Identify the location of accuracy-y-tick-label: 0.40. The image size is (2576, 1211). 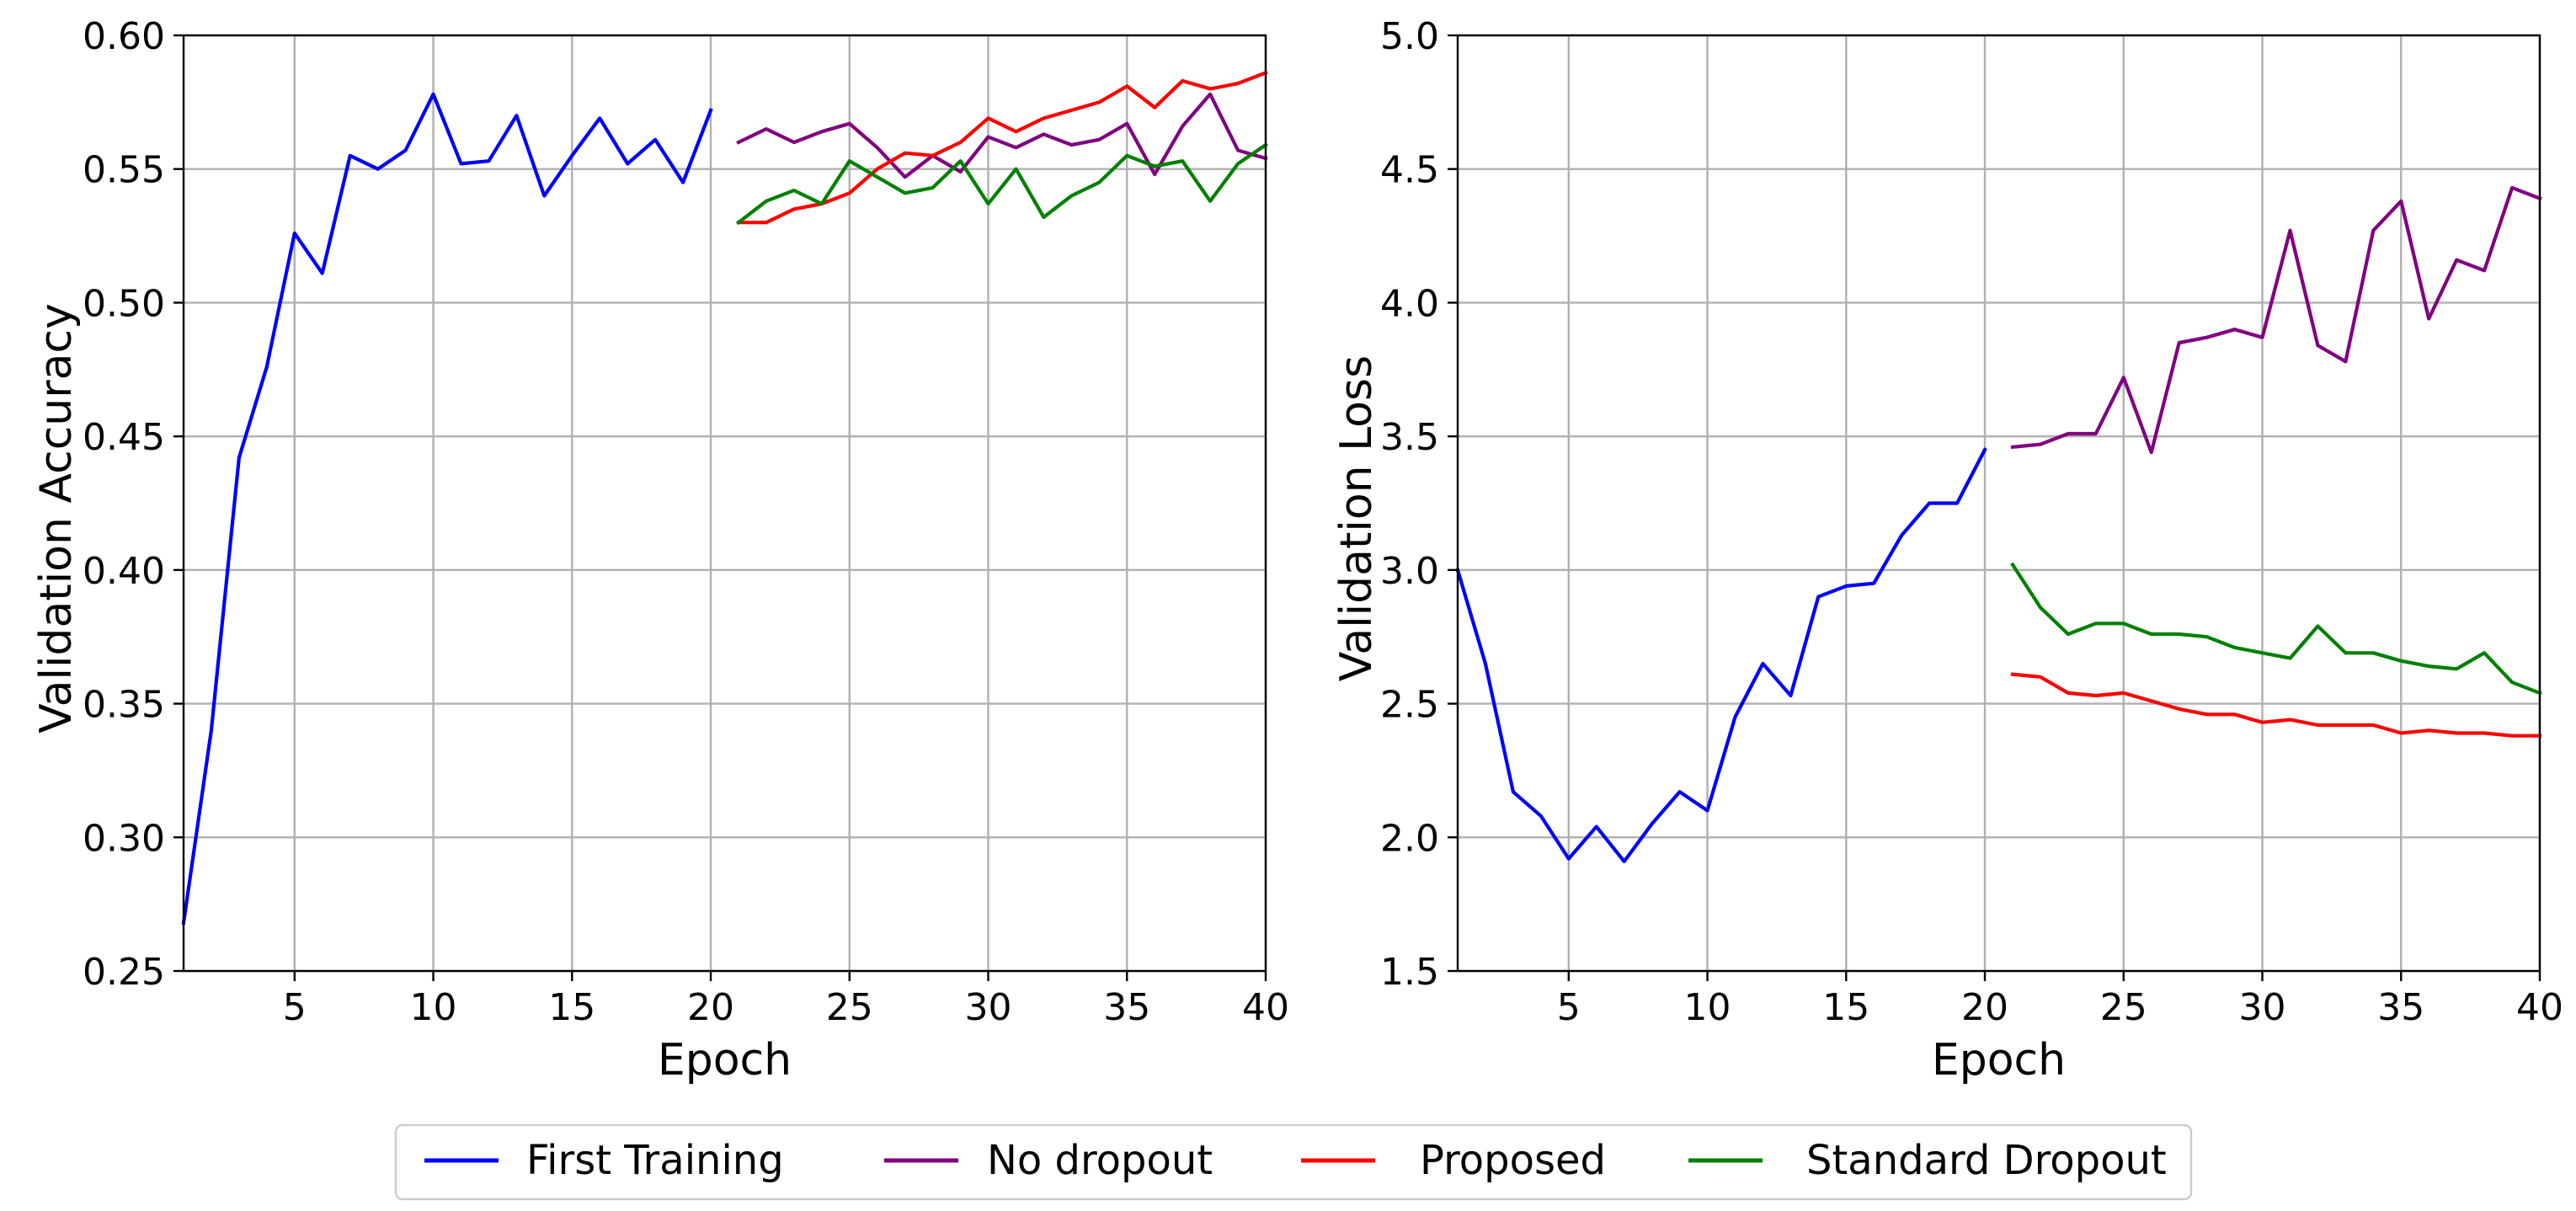
(124, 571).